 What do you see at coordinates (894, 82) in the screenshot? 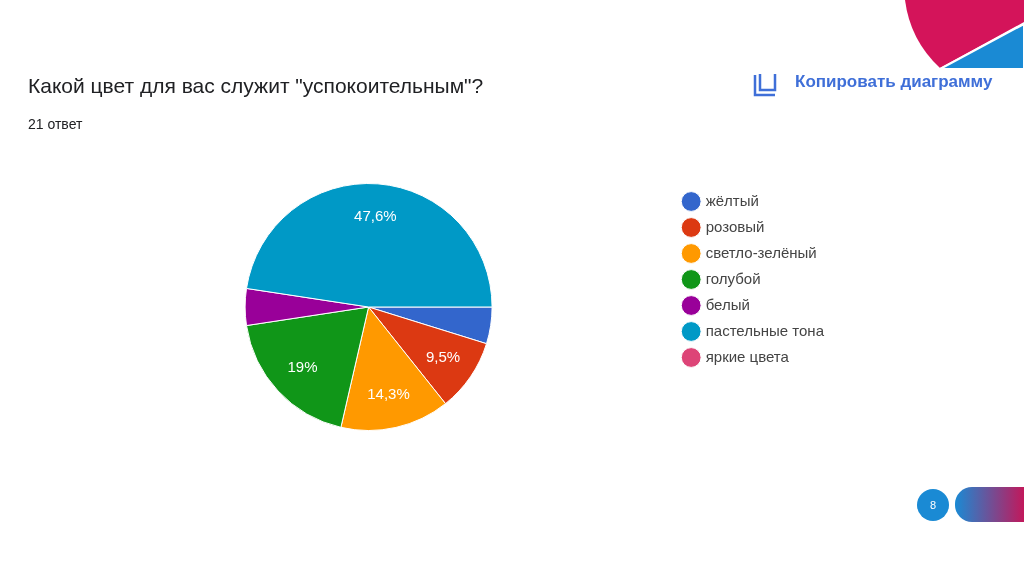
I see `text: Копировать диаграмму` at bounding box center [894, 82].